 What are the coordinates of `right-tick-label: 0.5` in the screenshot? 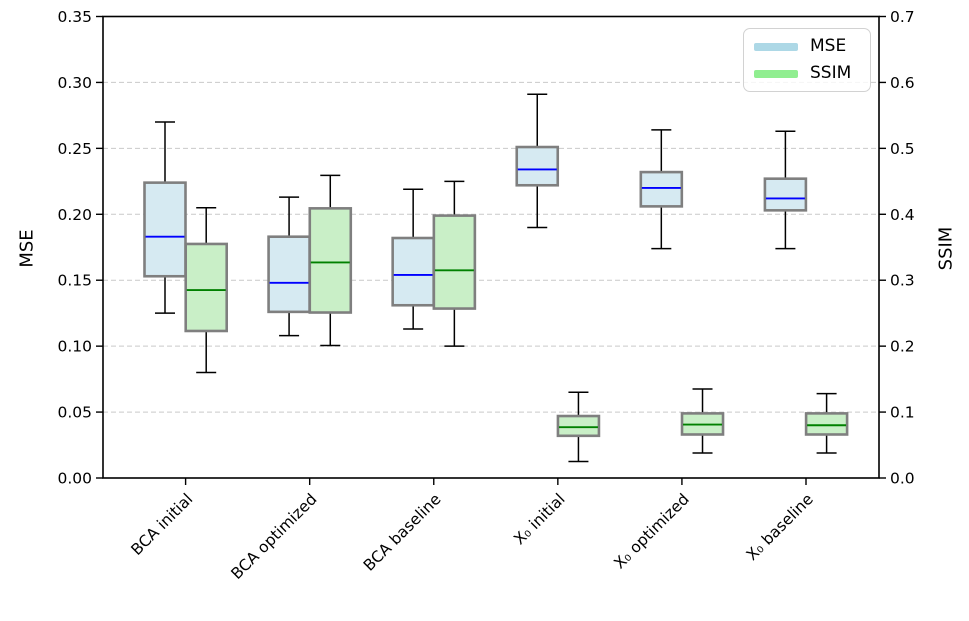 It's located at (902, 149).